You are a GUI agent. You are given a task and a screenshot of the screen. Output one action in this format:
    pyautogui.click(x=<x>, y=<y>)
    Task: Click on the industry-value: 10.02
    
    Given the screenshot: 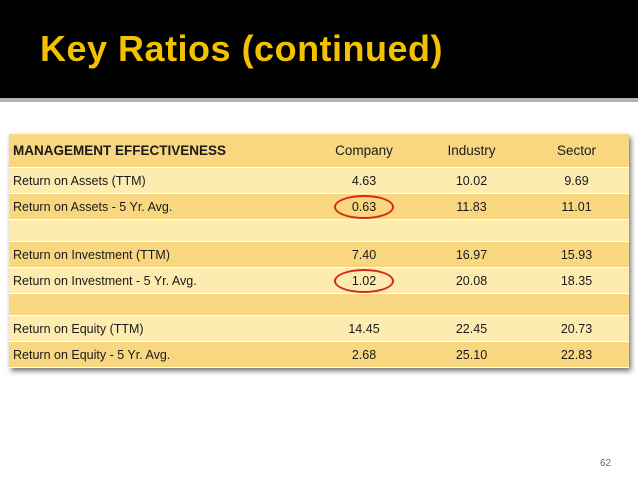 What is the action you would take?
    pyautogui.click(x=471, y=180)
    